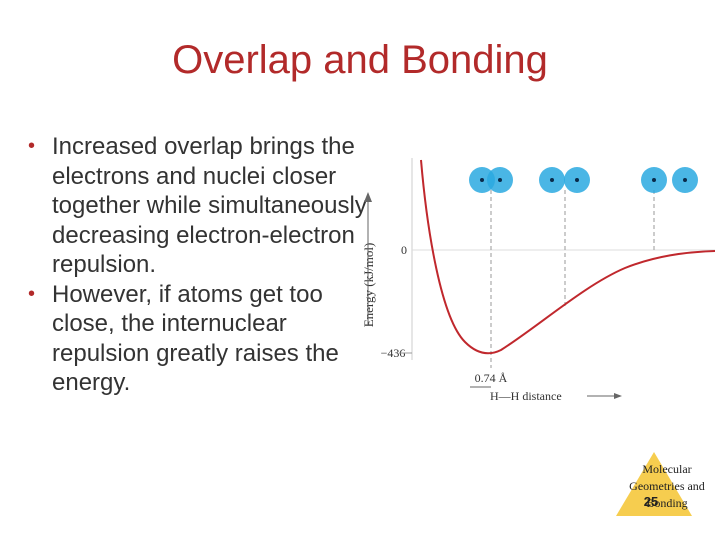 The image size is (720, 540). I want to click on page-number: 25, so click(651, 501).